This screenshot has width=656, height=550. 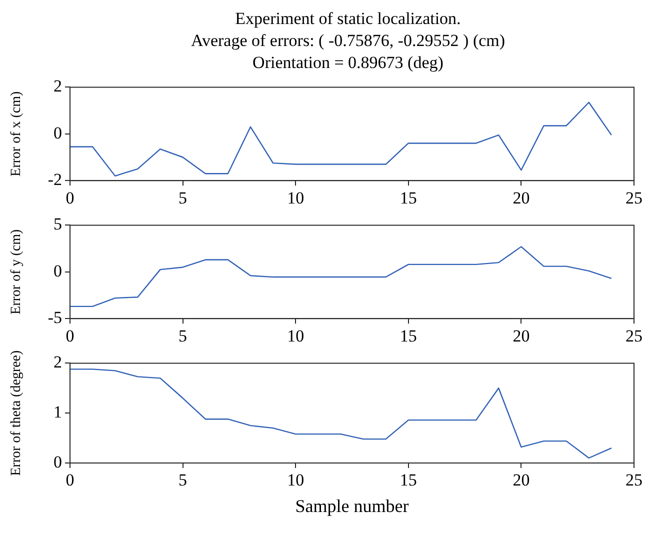 What do you see at coordinates (58, 224) in the screenshot?
I see `y-tick-label: 5` at bounding box center [58, 224].